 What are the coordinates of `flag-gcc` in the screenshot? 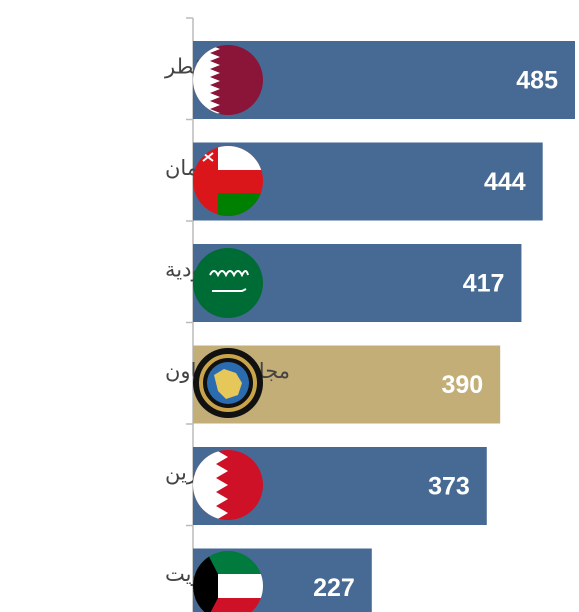 It's located at (228, 383).